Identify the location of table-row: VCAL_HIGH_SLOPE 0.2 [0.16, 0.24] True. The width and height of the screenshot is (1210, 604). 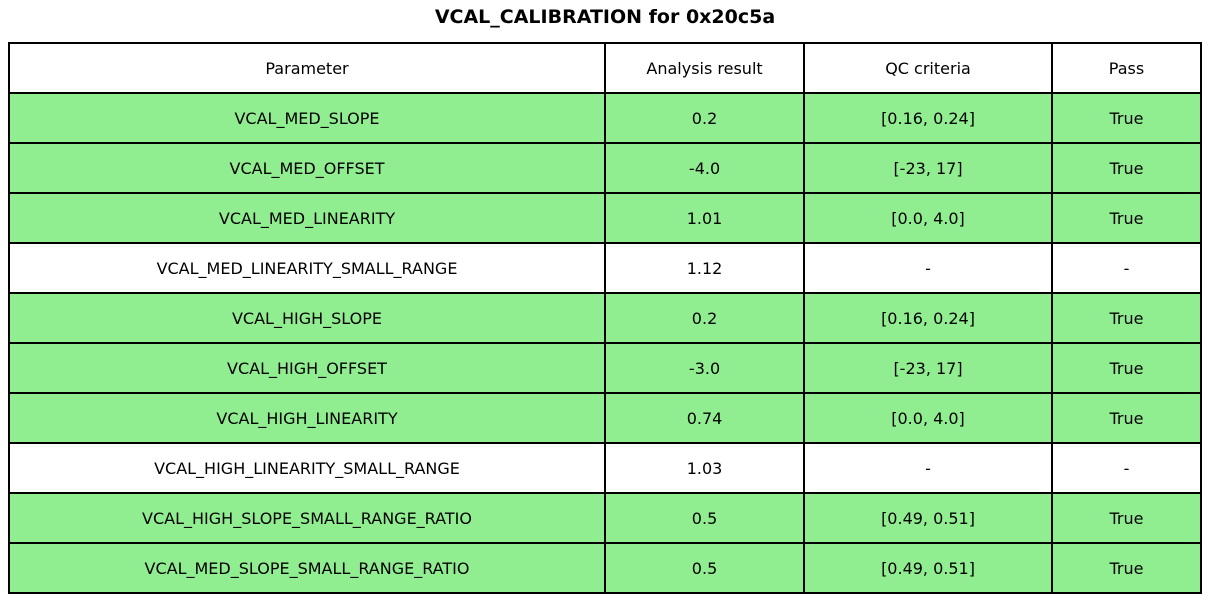
(605, 318).